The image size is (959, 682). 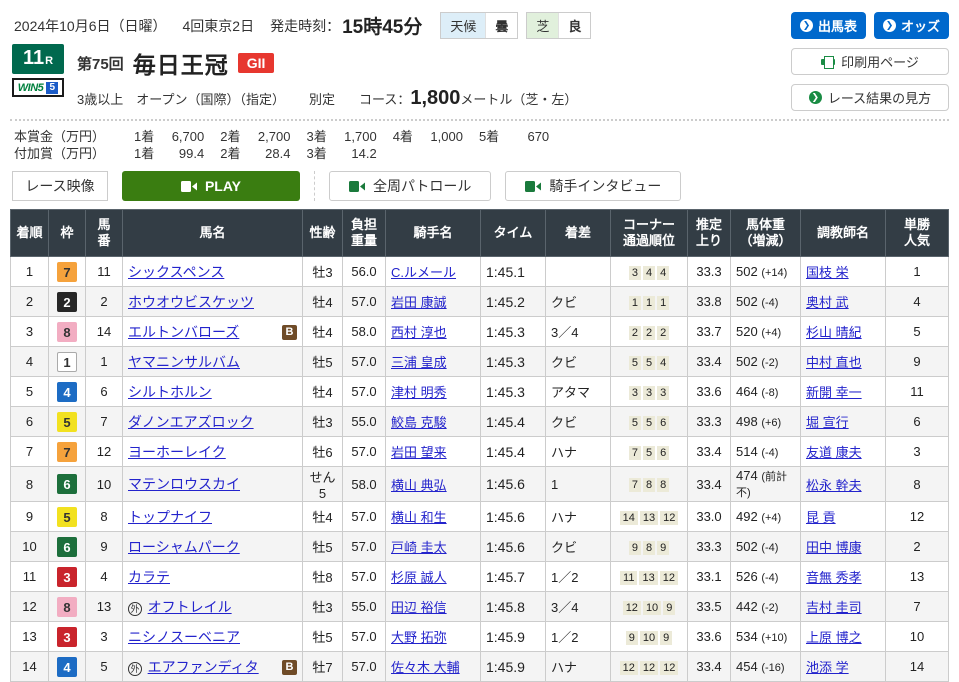 What do you see at coordinates (170, 391) in the screenshot?
I see `horse-name-link: シルトホルン` at bounding box center [170, 391].